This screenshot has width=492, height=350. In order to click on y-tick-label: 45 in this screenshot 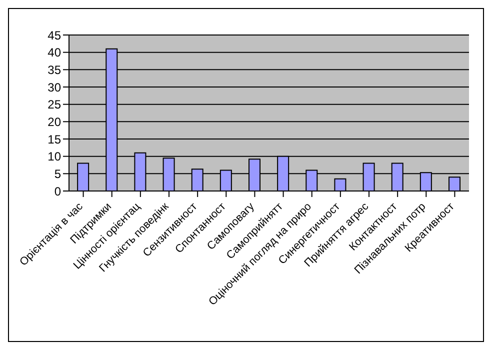, I will do `click(55, 35)`.